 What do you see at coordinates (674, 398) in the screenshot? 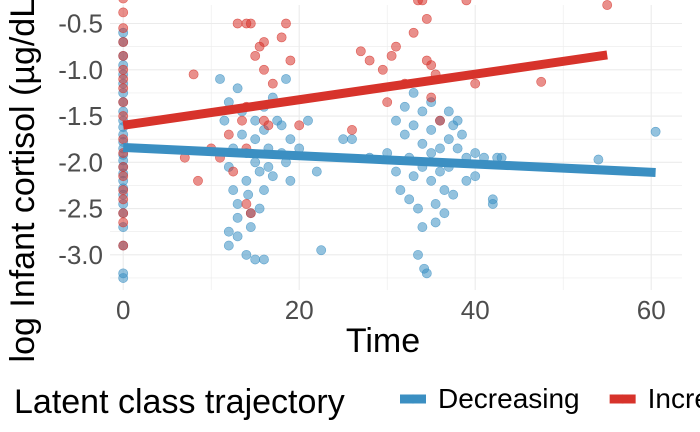
I see `legend-label-increasing: Increasing` at bounding box center [674, 398].